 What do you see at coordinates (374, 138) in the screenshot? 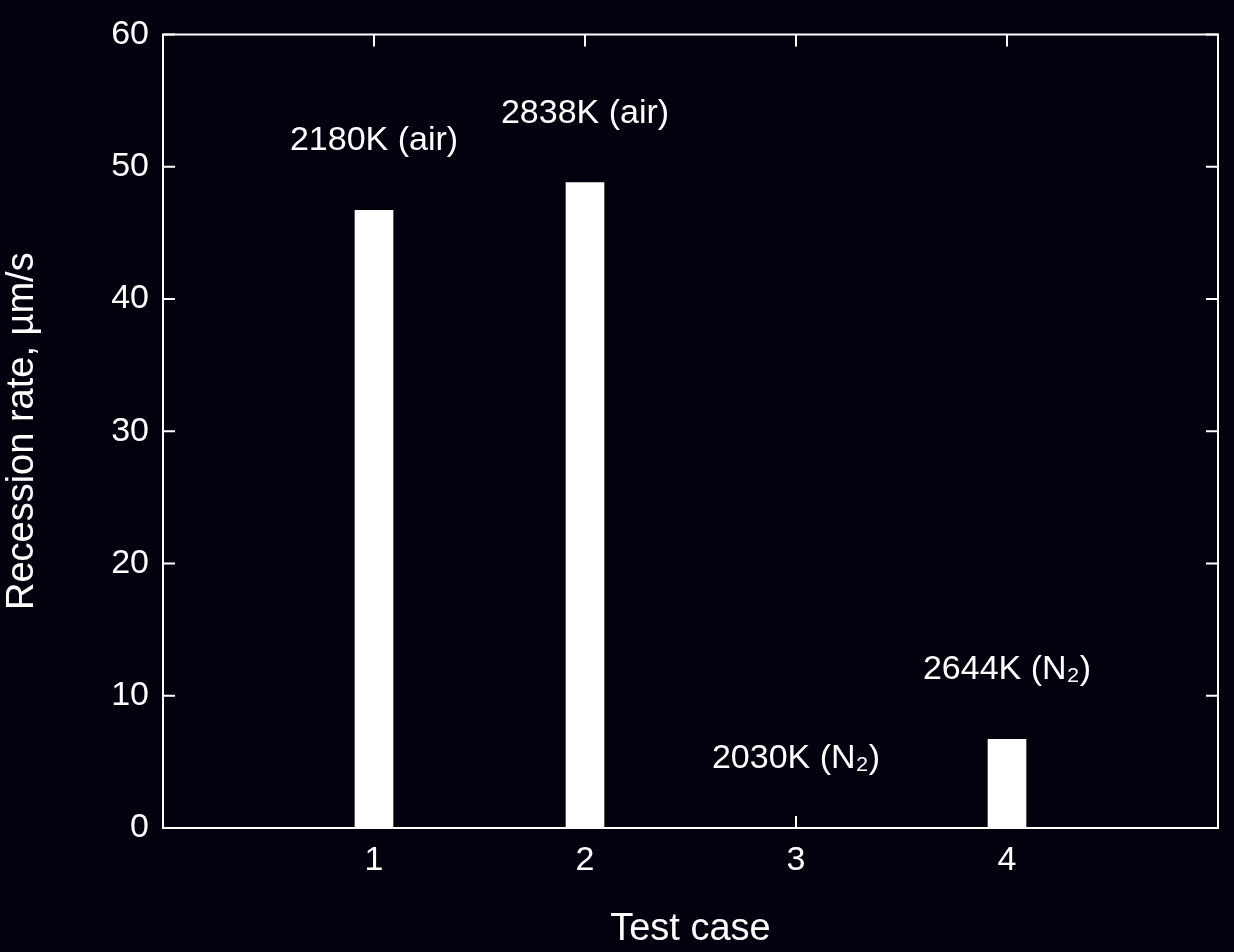
I see `annotation: 2180K (air)` at bounding box center [374, 138].